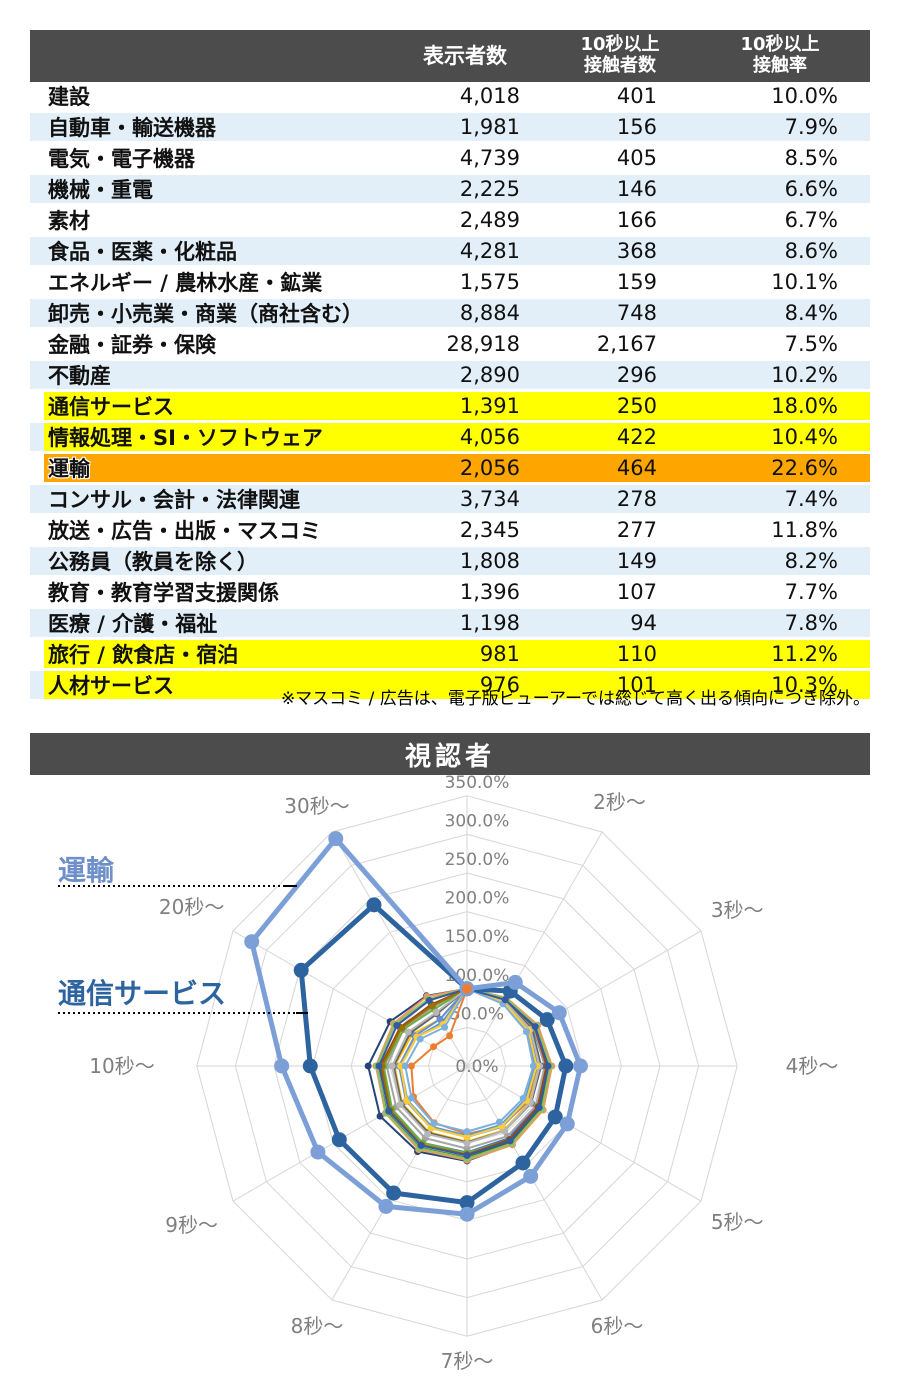 This screenshot has height=1390, width=900. Describe the element at coordinates (636, 654) in the screenshot. I see `row-contact-count: 110` at that location.